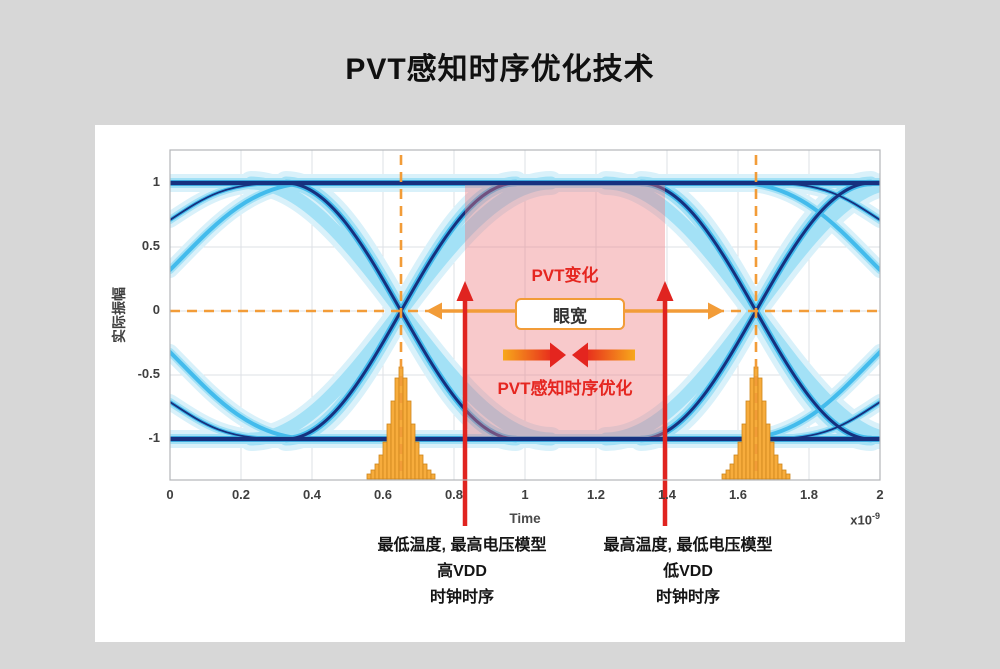  Describe the element at coordinates (154, 437) in the screenshot. I see `y-tick-label: -1` at that location.